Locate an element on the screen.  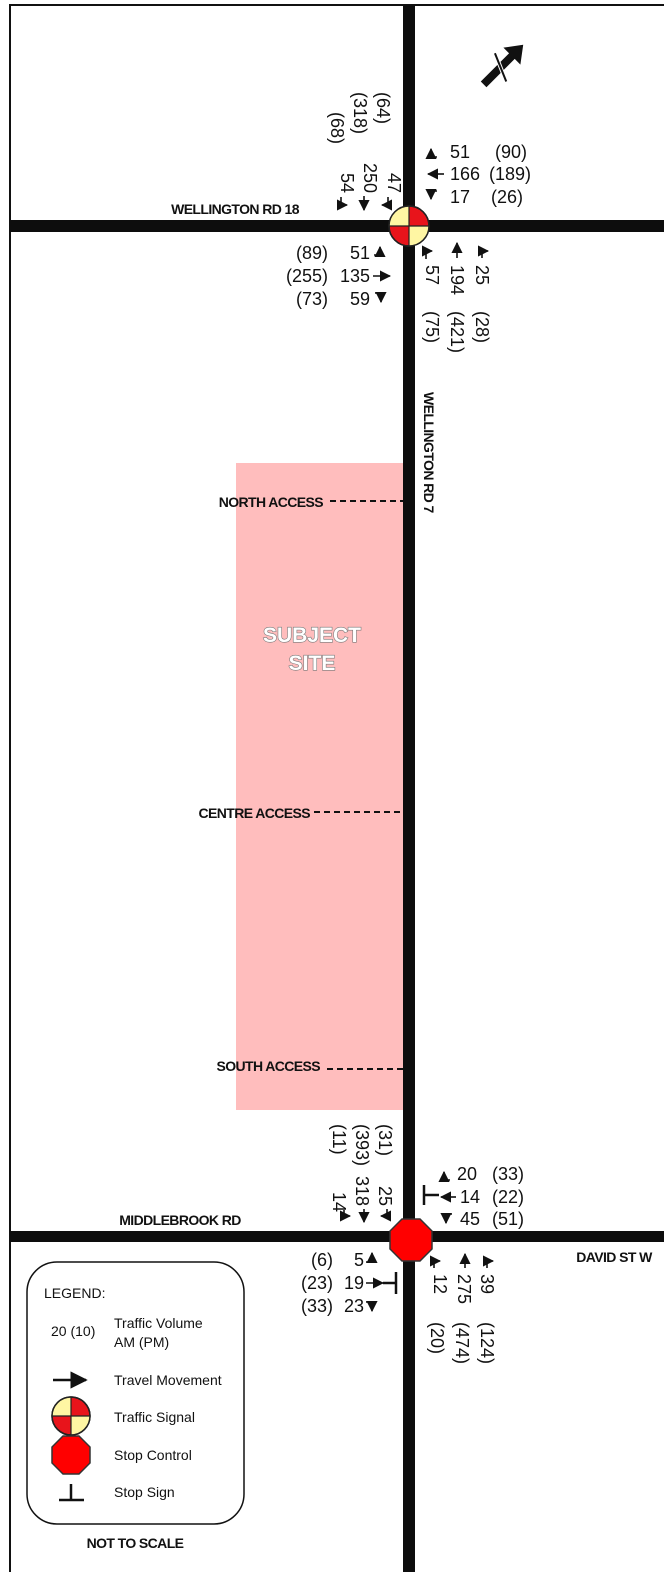
south-sb-through-am: 318 is located at coordinates (362, 1191).